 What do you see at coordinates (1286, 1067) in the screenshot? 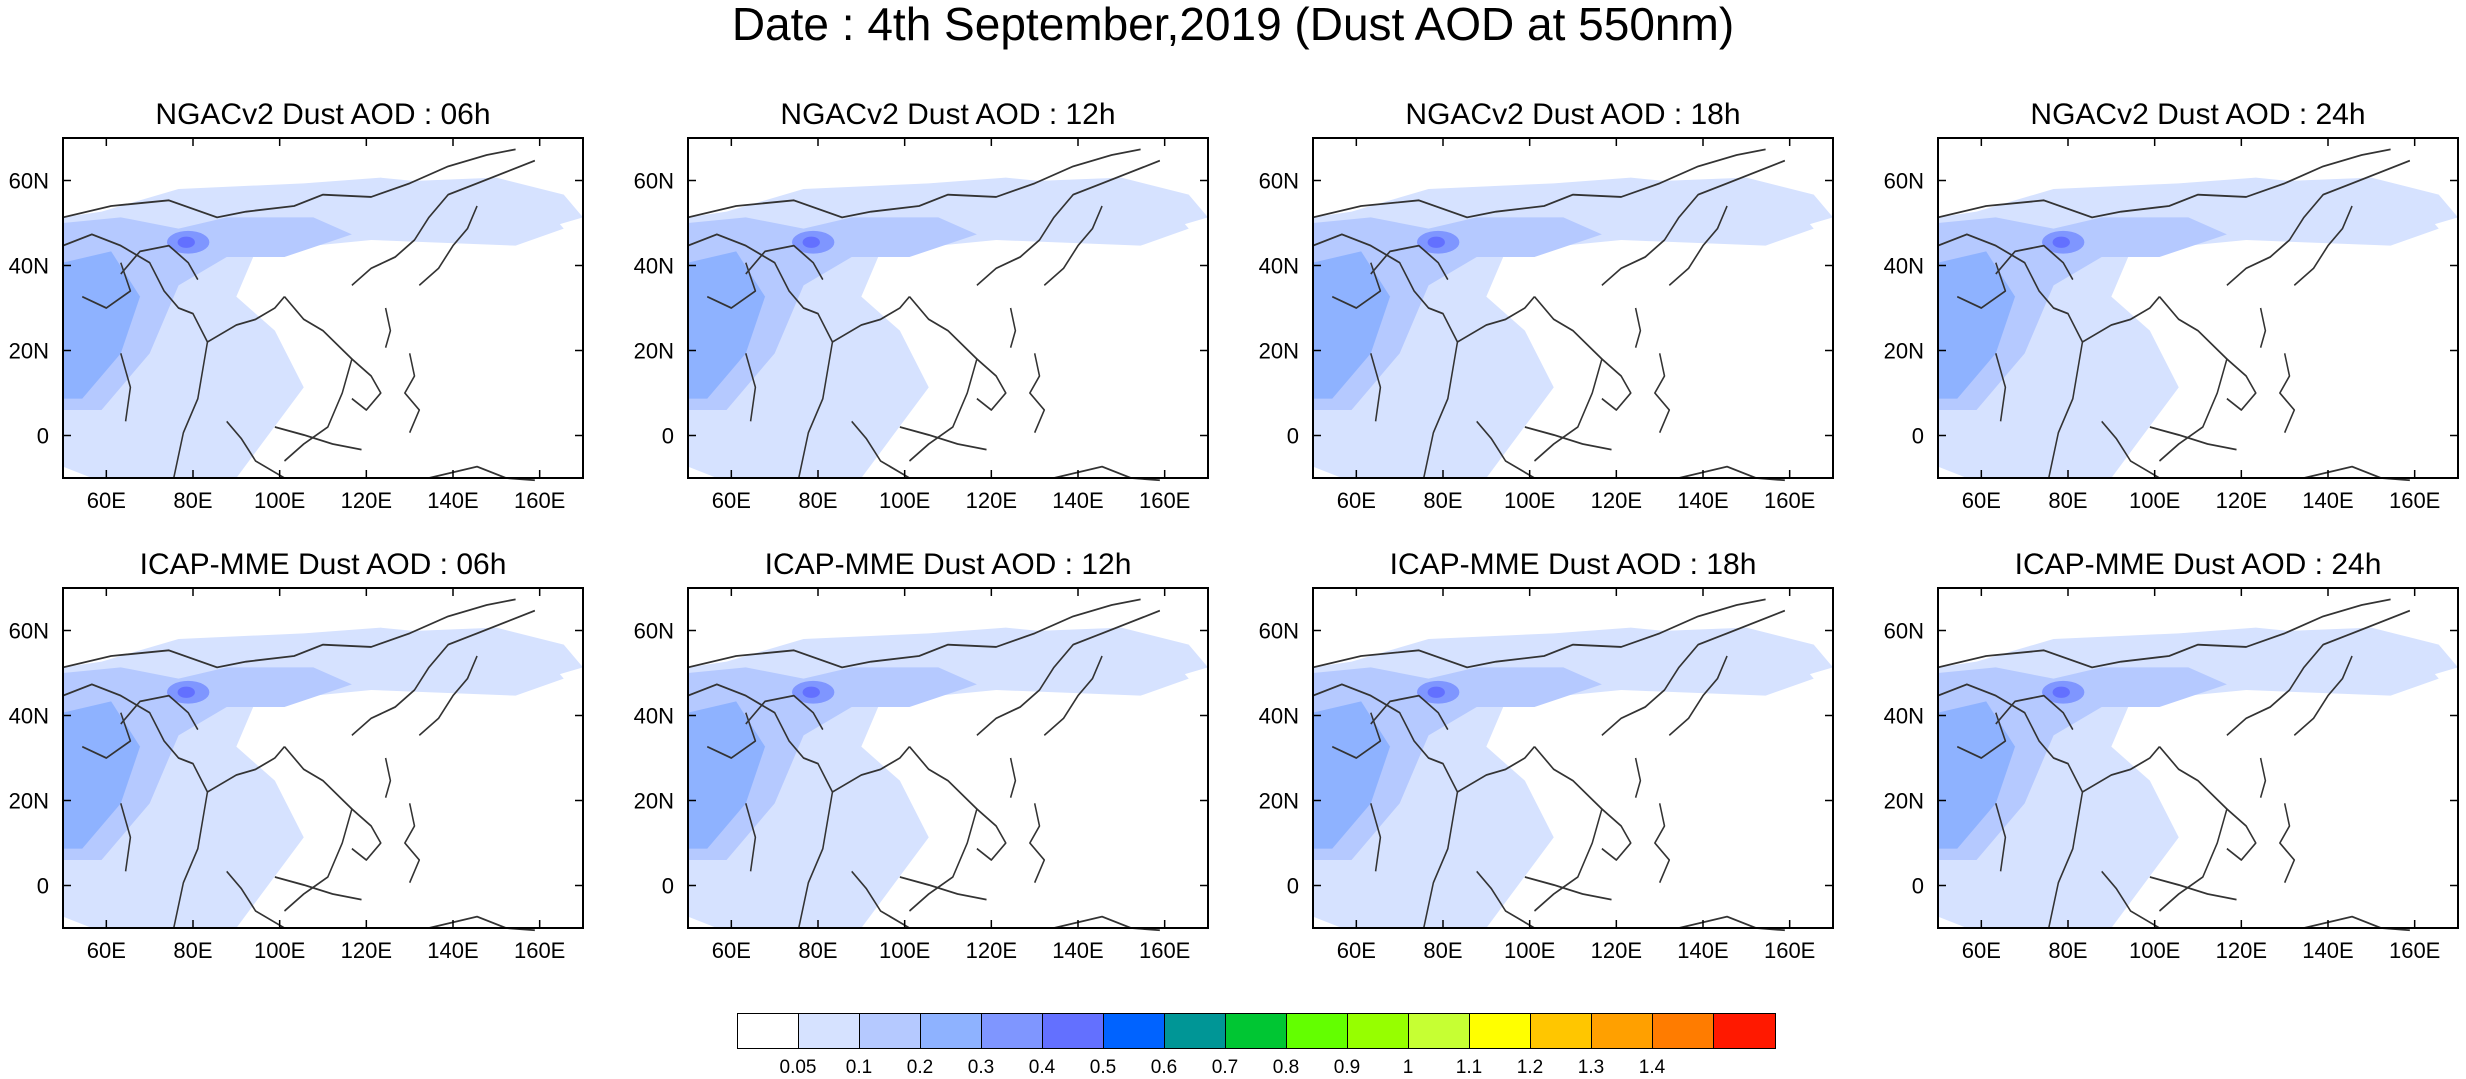
I see `colorbar-label: 0.8` at bounding box center [1286, 1067].